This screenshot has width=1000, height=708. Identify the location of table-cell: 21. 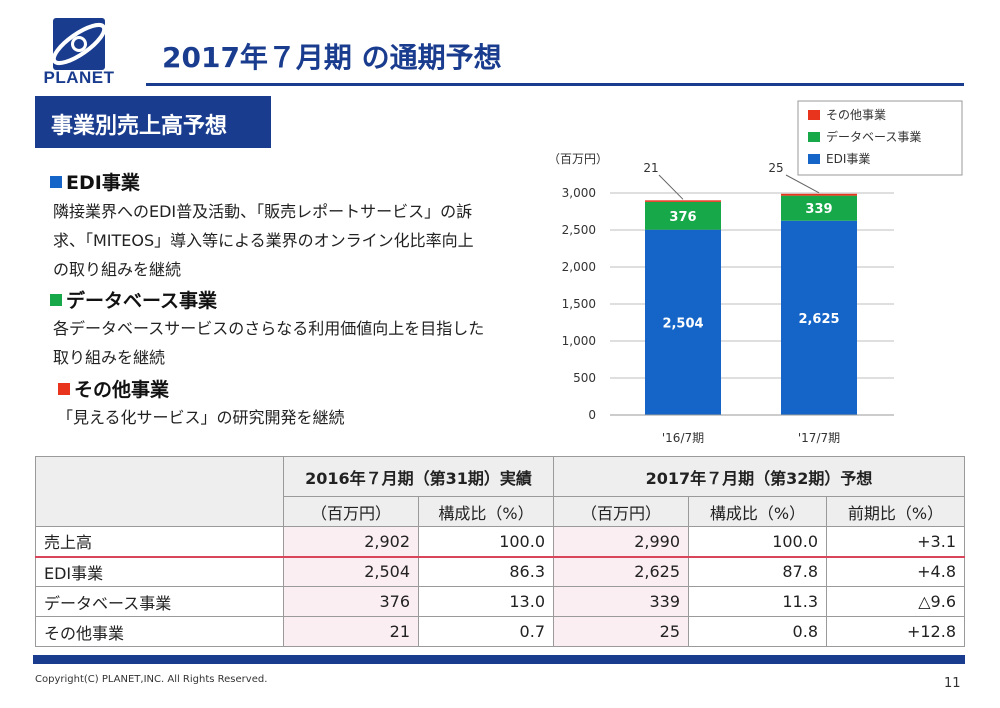
(351, 631).